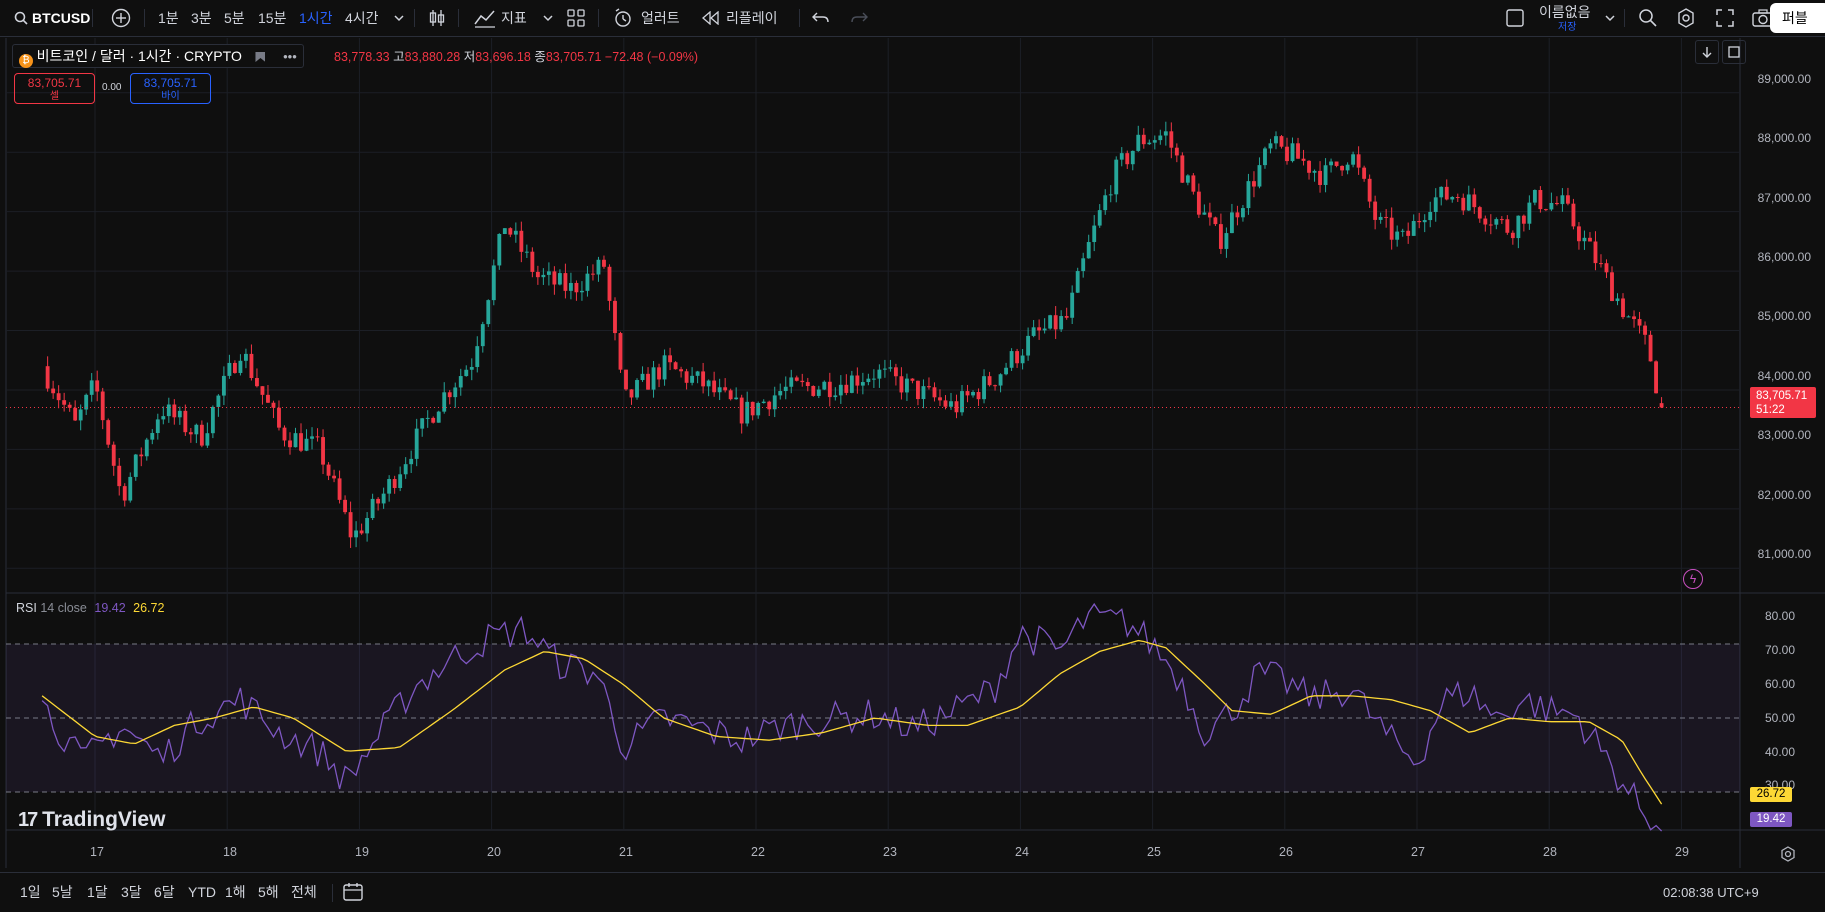 The width and height of the screenshot is (1825, 912). Describe the element at coordinates (437, 18) in the screenshot. I see `candle-type-icon` at that location.